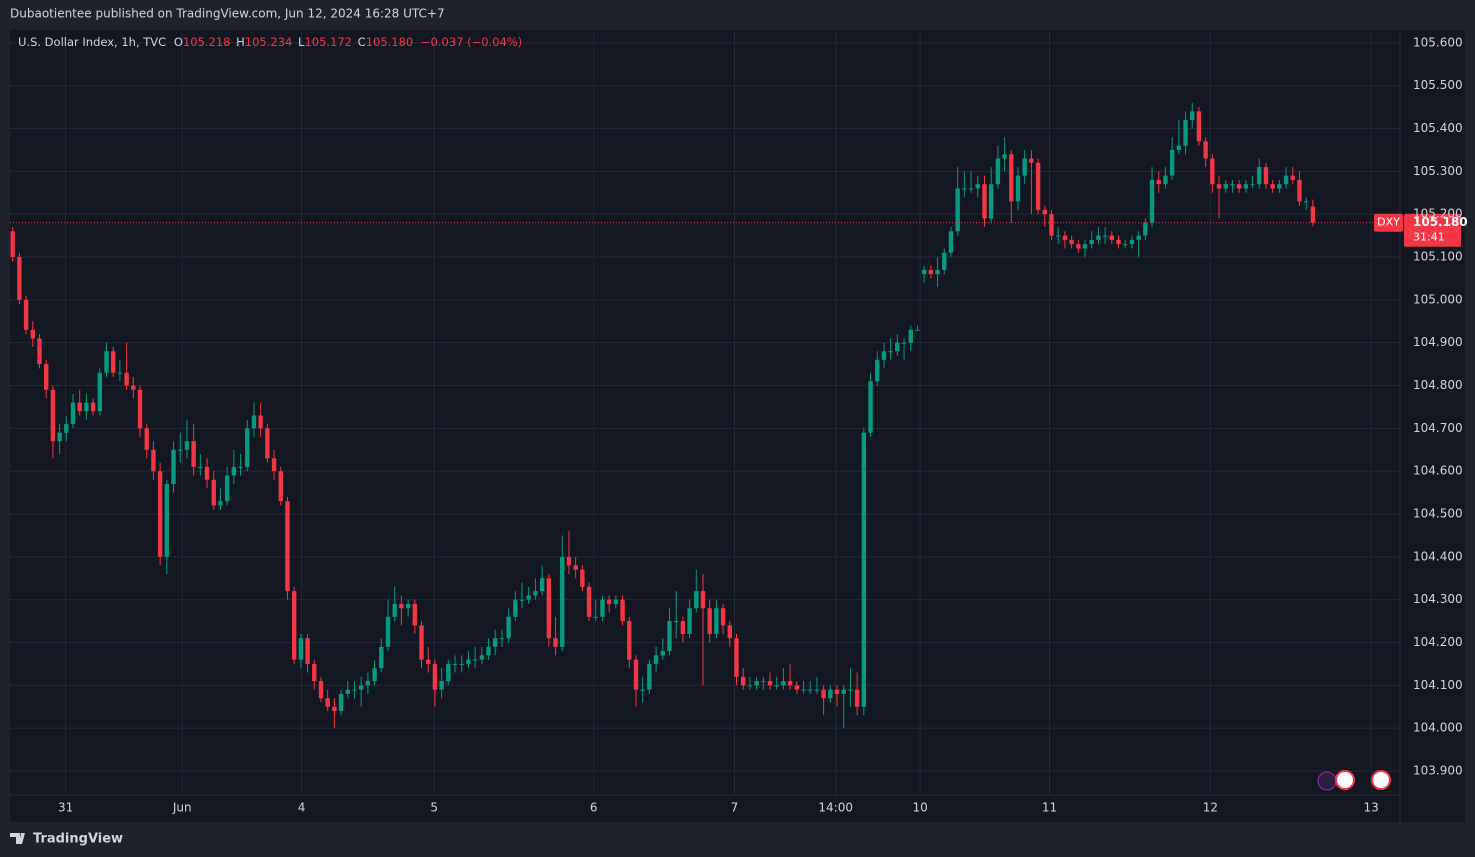 The height and width of the screenshot is (857, 1475). What do you see at coordinates (1438, 514) in the screenshot?
I see `y-tick-label: 104.500` at bounding box center [1438, 514].